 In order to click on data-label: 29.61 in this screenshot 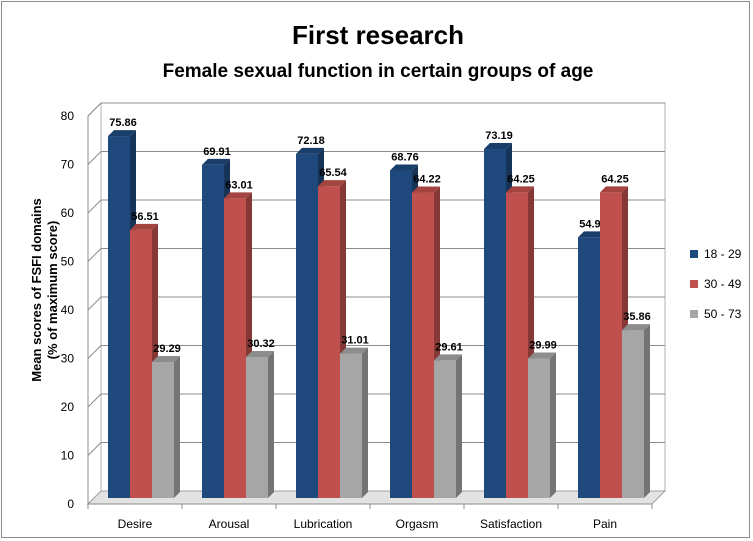, I will do `click(449, 347)`.